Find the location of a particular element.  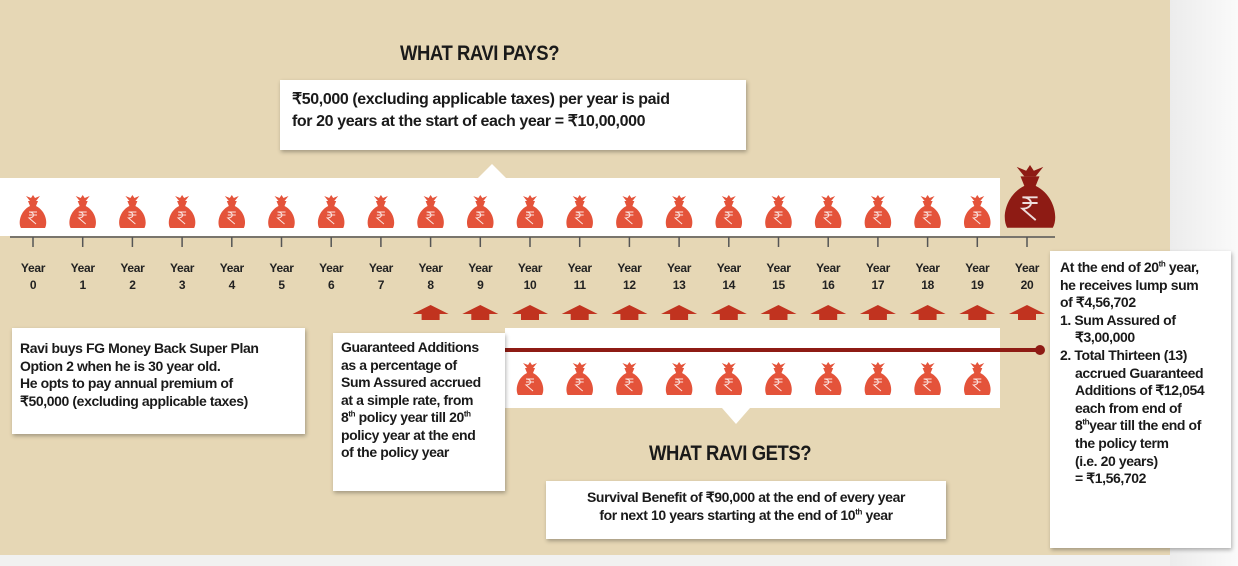

text: policy year at the end is located at coordinates (408, 434).